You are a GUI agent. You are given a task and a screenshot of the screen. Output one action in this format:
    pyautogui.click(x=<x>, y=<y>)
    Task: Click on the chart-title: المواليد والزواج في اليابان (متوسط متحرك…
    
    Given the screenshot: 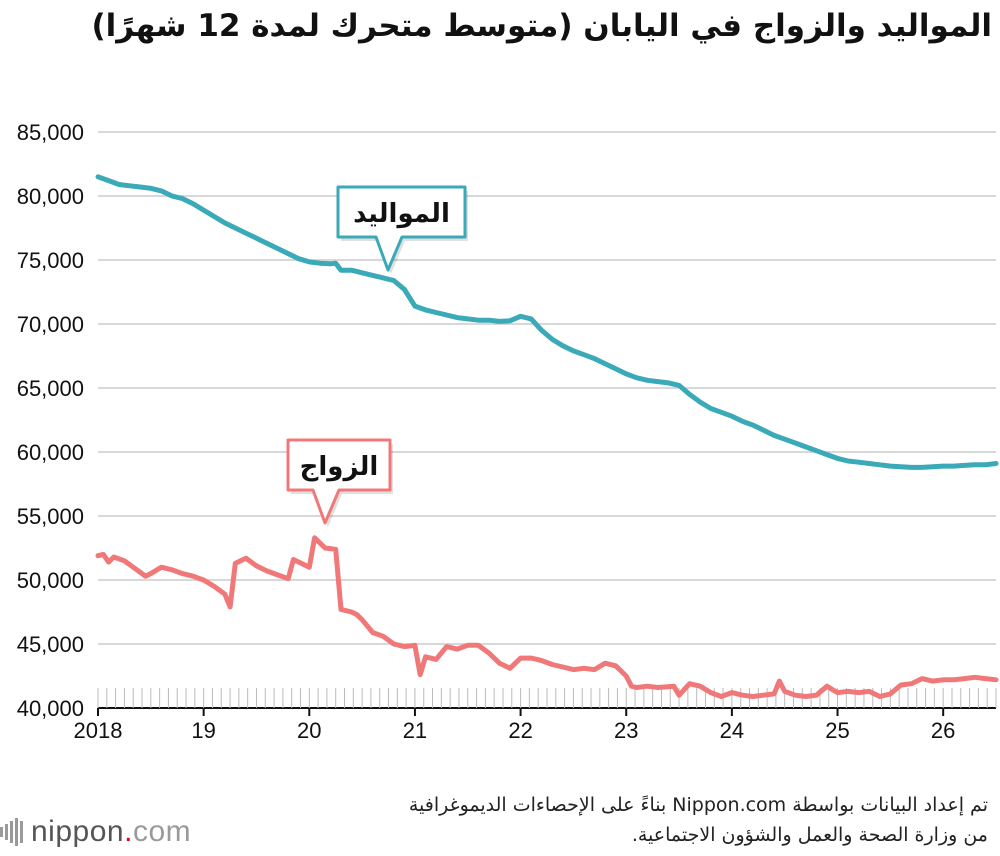 What is the action you would take?
    pyautogui.click(x=542, y=26)
    